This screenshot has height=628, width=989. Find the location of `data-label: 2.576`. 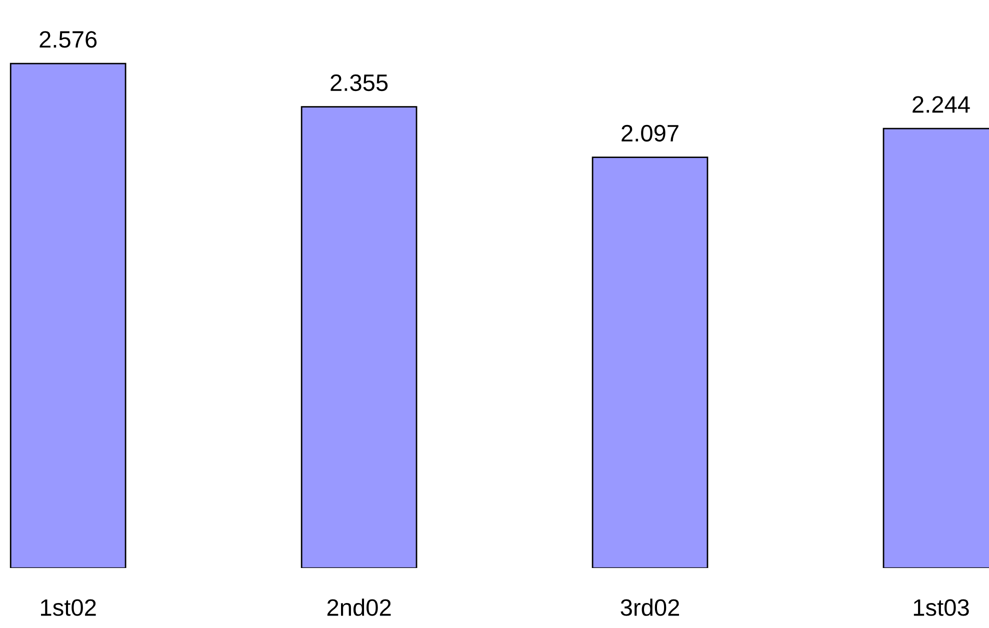

data-label: 2.576 is located at coordinates (68, 39).